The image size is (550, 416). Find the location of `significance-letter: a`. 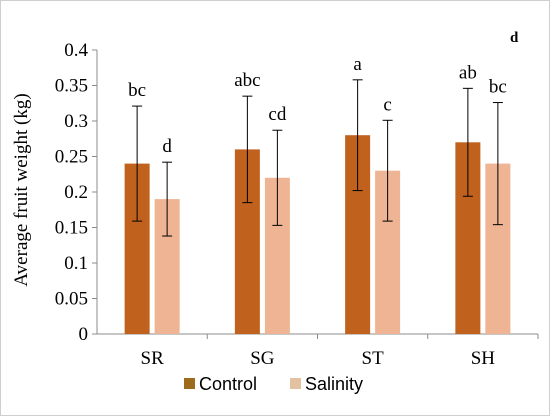

significance-letter: a is located at coordinates (357, 64).